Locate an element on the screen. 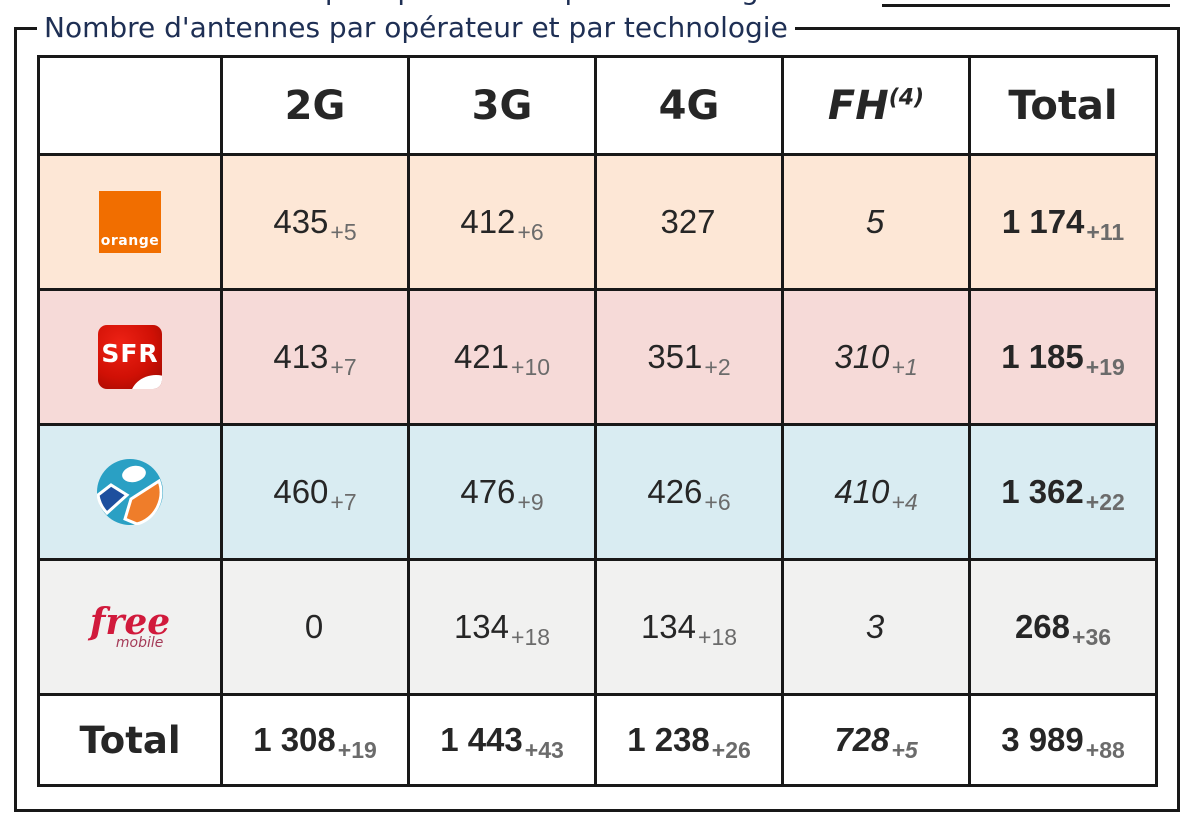 The width and height of the screenshot is (1200, 828). cell-sfr-4g: 351+2 is located at coordinates (689, 357).